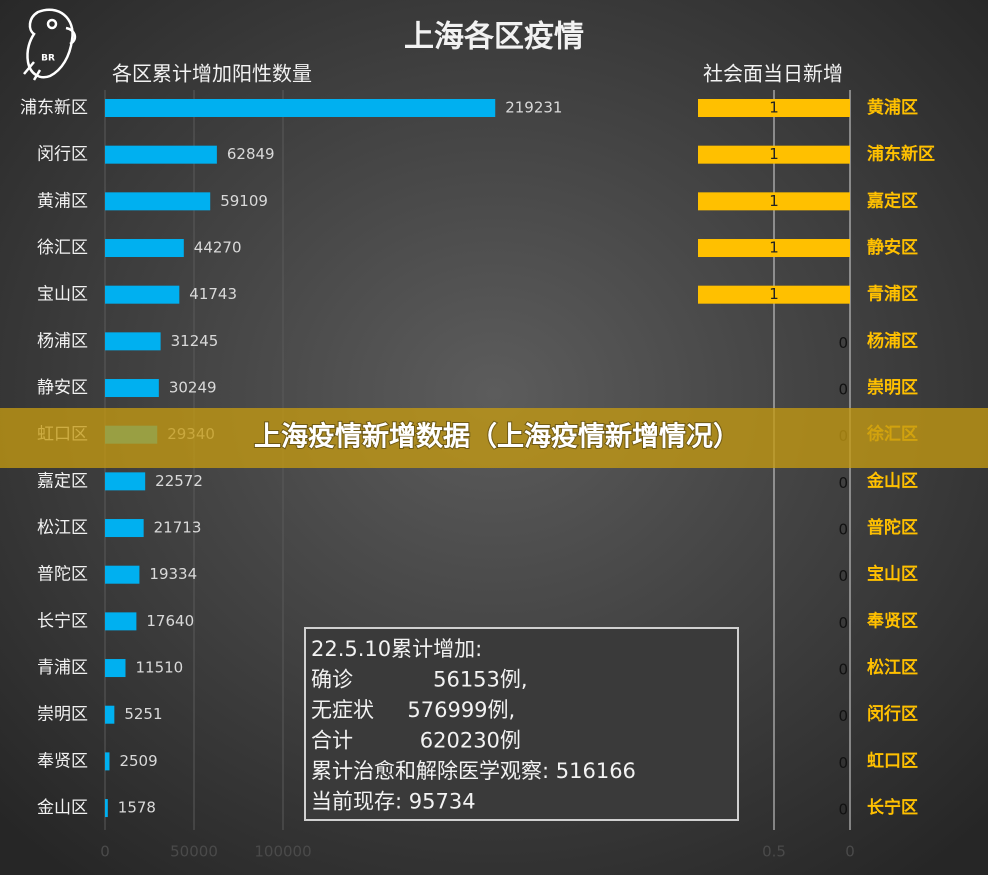  Describe the element at coordinates (143, 714) in the screenshot. I see `value-label: 5251` at that location.